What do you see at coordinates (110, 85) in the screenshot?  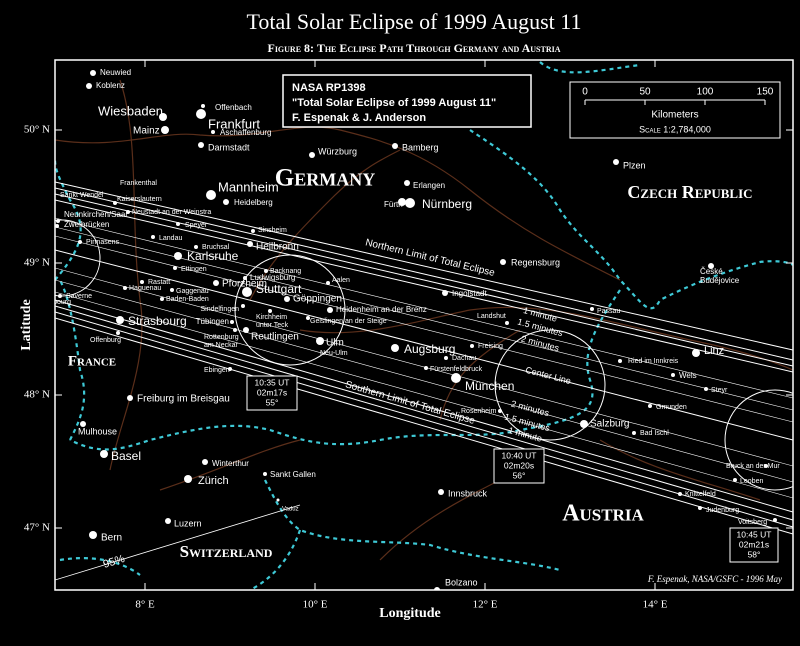 I see `city-label: Koblenz` at bounding box center [110, 85].